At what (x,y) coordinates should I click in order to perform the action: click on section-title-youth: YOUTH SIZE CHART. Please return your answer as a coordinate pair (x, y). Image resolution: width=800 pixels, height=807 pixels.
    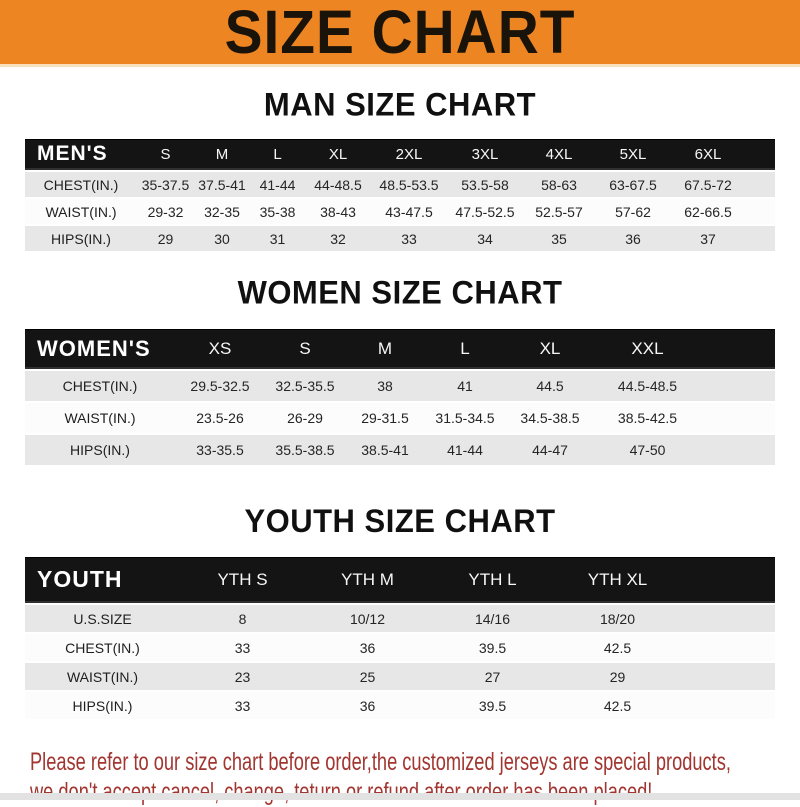
    Looking at the image, I should click on (400, 521).